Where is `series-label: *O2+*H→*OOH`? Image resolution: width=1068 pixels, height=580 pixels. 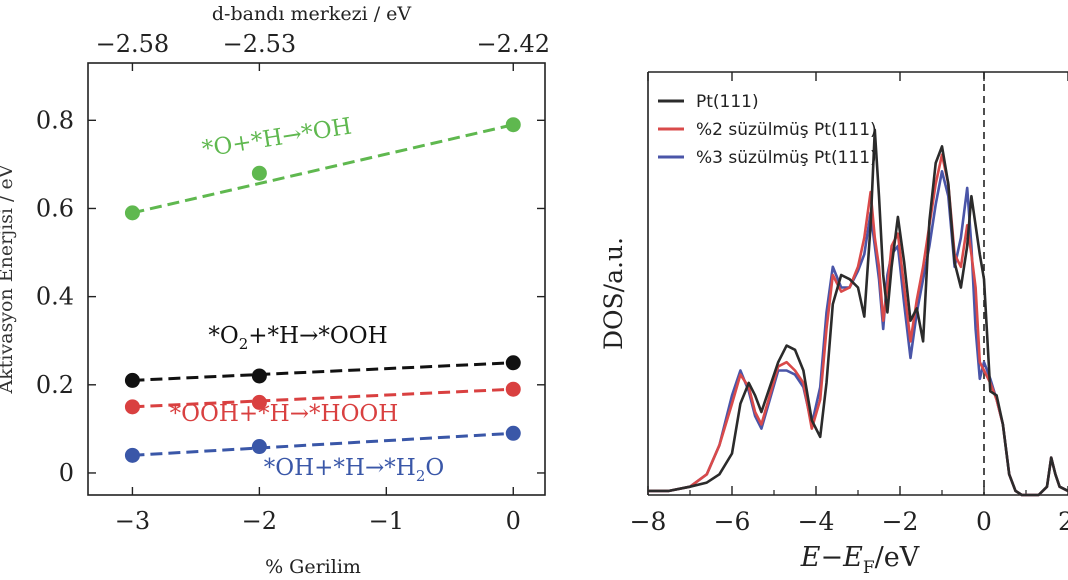
series-label: *O2+*H→*OOH is located at coordinates (297, 338).